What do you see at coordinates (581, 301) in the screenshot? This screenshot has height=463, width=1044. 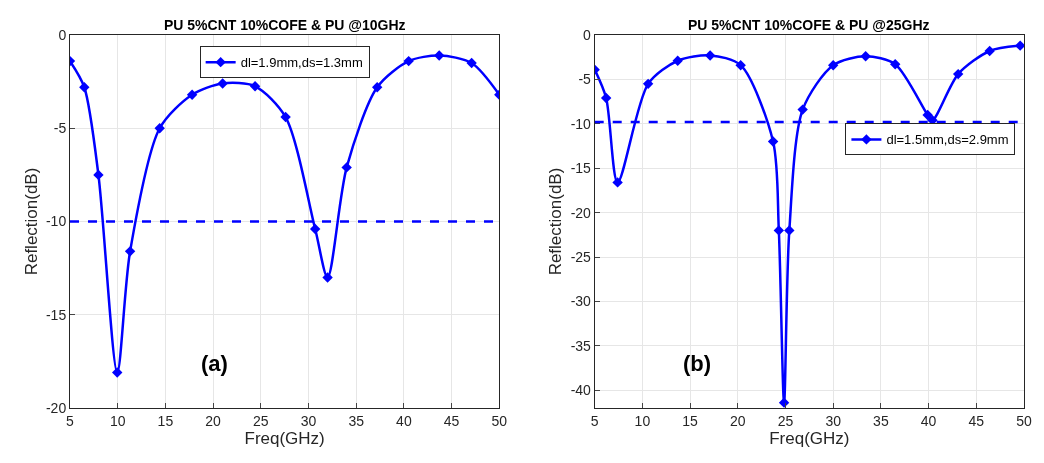 I see `y-tick-label: -30` at bounding box center [581, 301].